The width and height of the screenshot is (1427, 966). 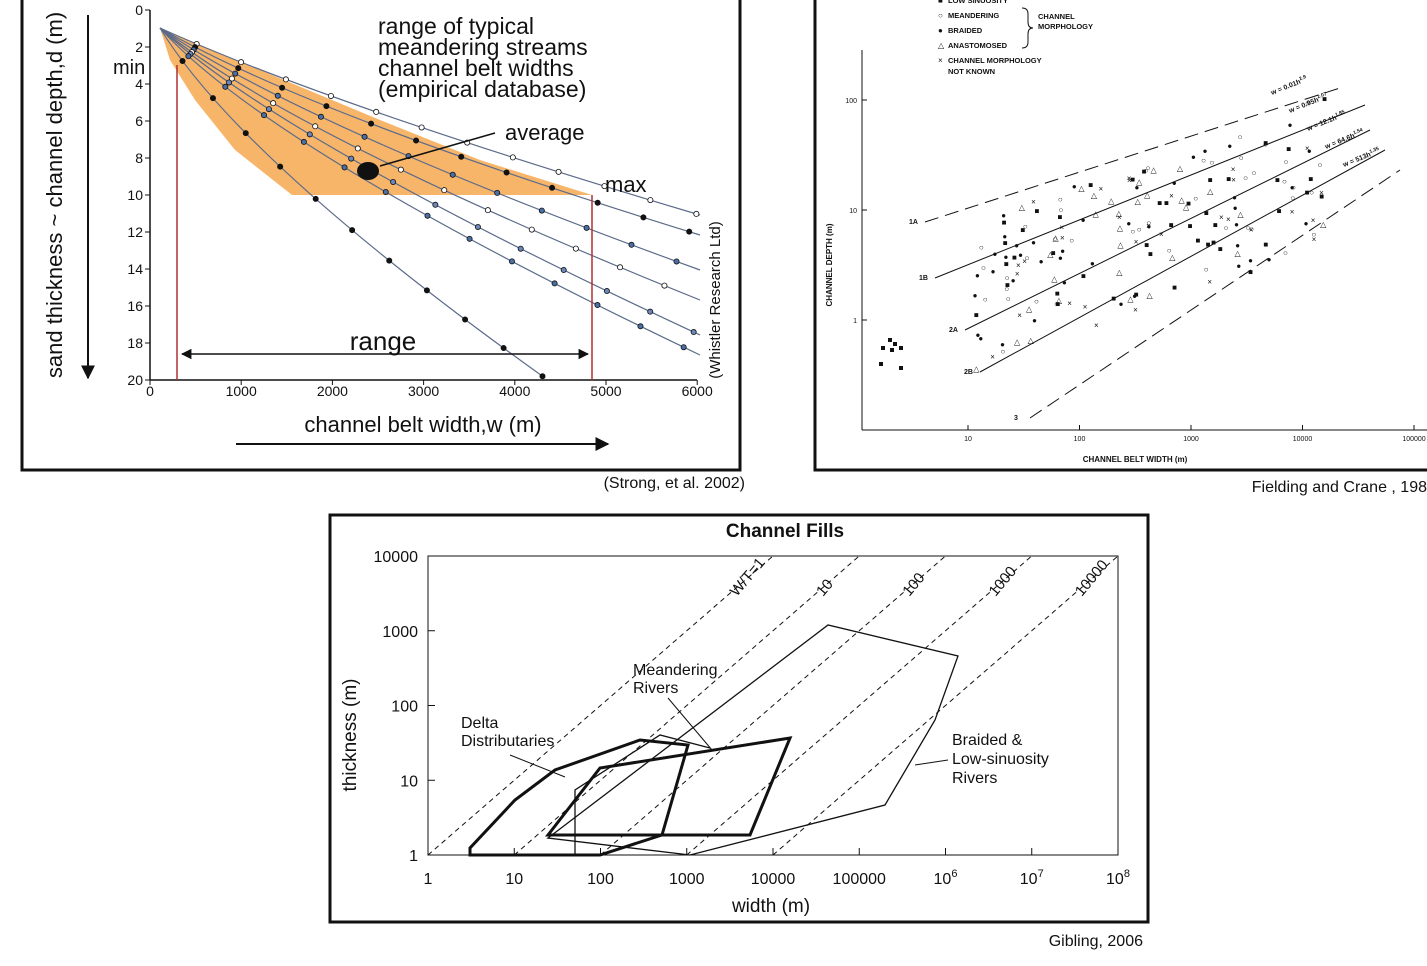 I want to click on y-tick-label: 2, so click(x=139, y=47).